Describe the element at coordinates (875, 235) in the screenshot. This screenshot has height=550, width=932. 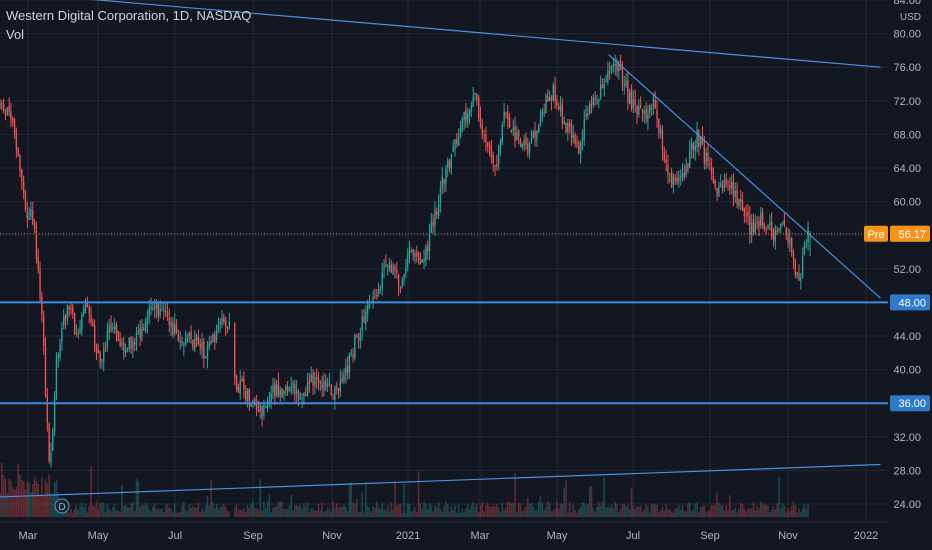
I see `premarket-tag: Pre` at that location.